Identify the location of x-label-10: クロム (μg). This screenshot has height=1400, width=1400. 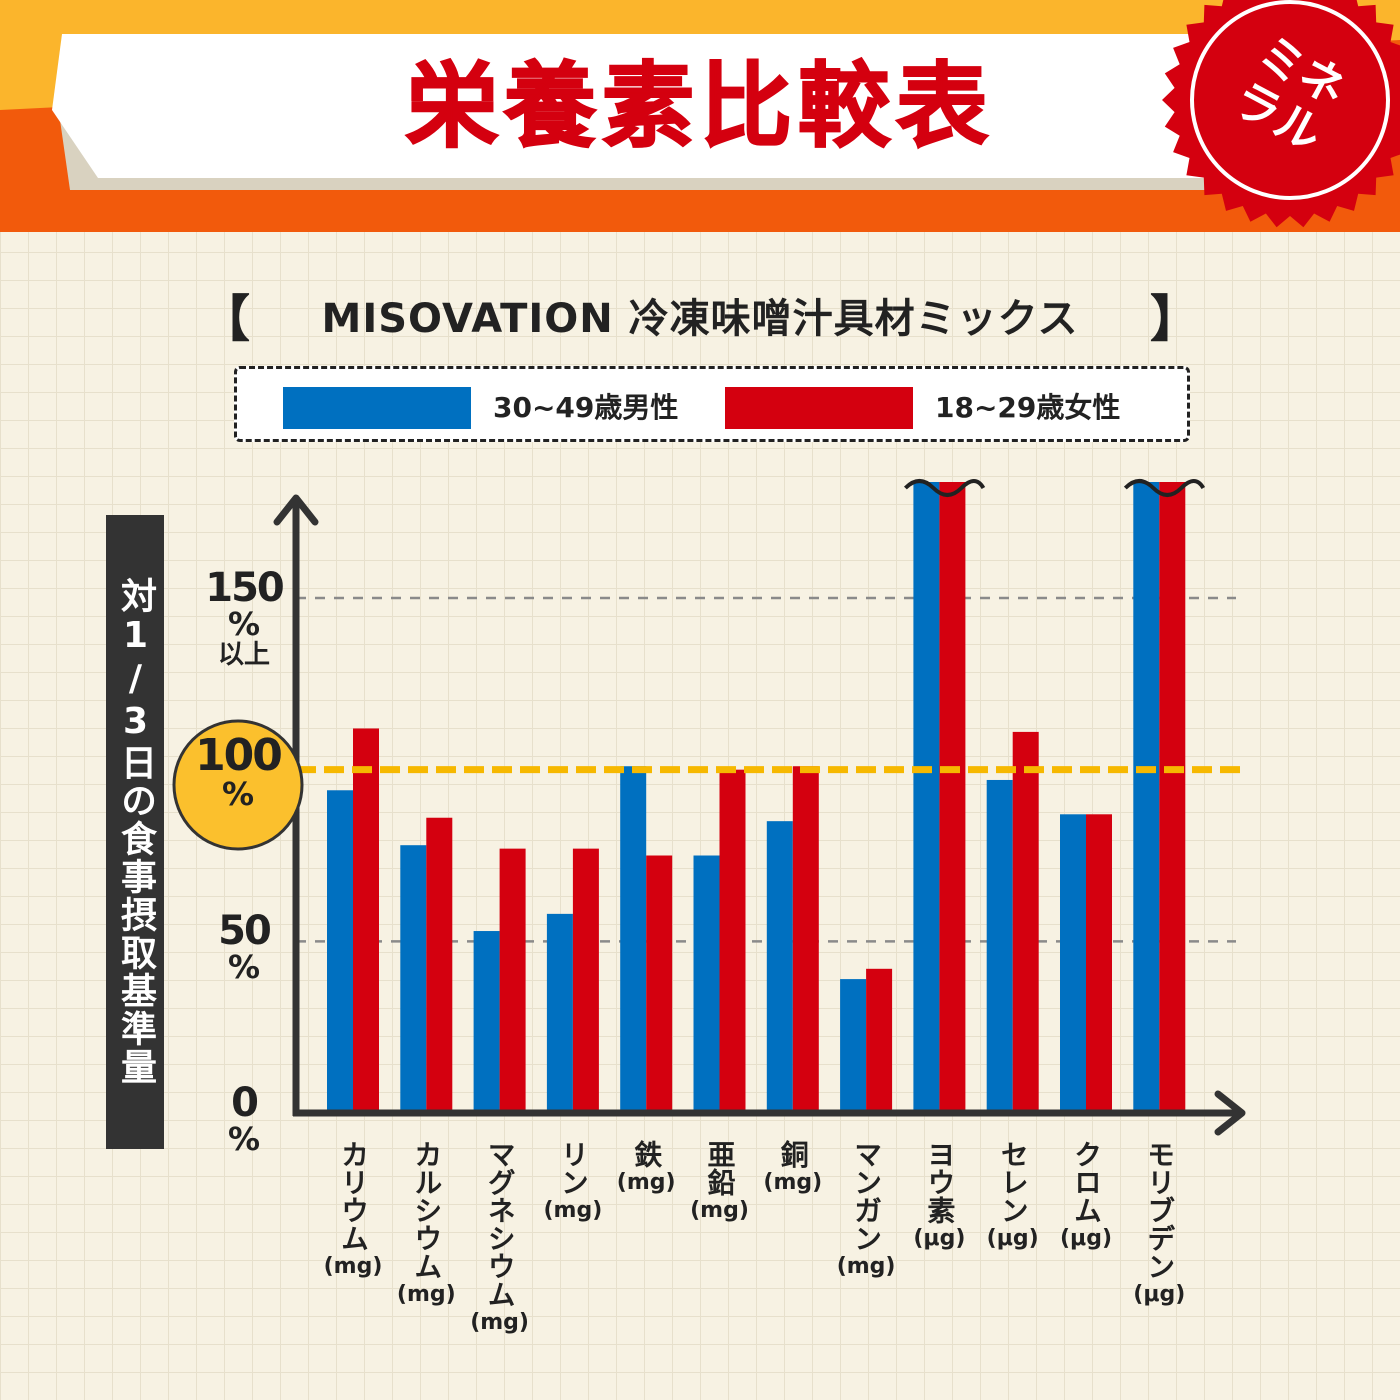
(1086, 1195).